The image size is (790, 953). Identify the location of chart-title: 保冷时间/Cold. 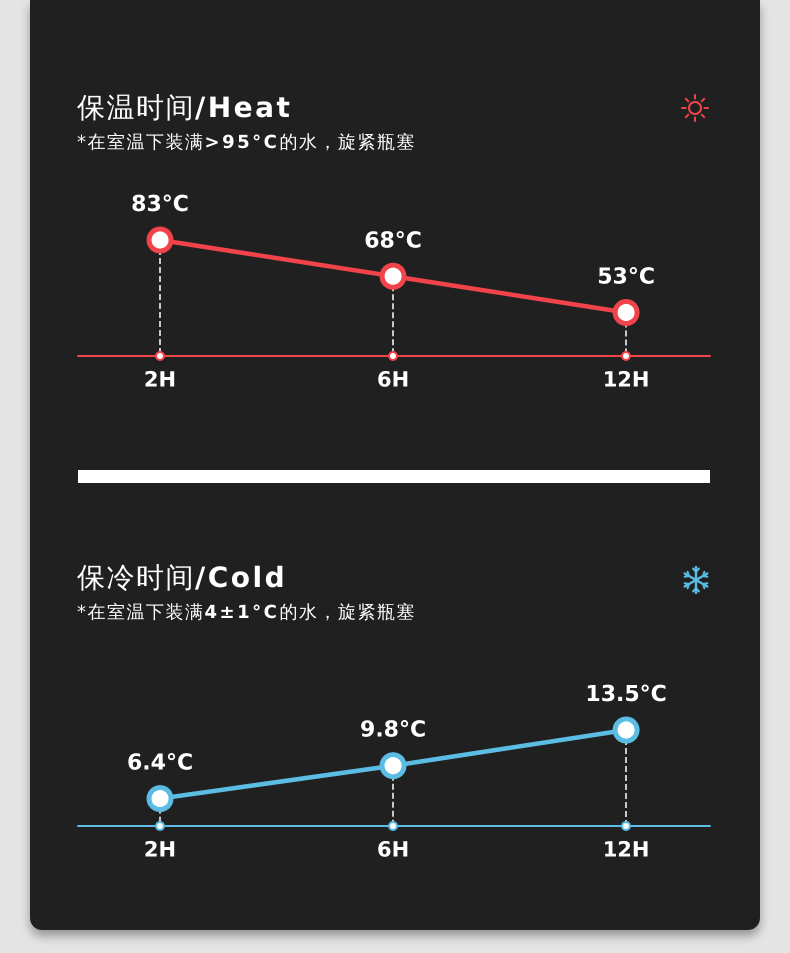
(182, 577).